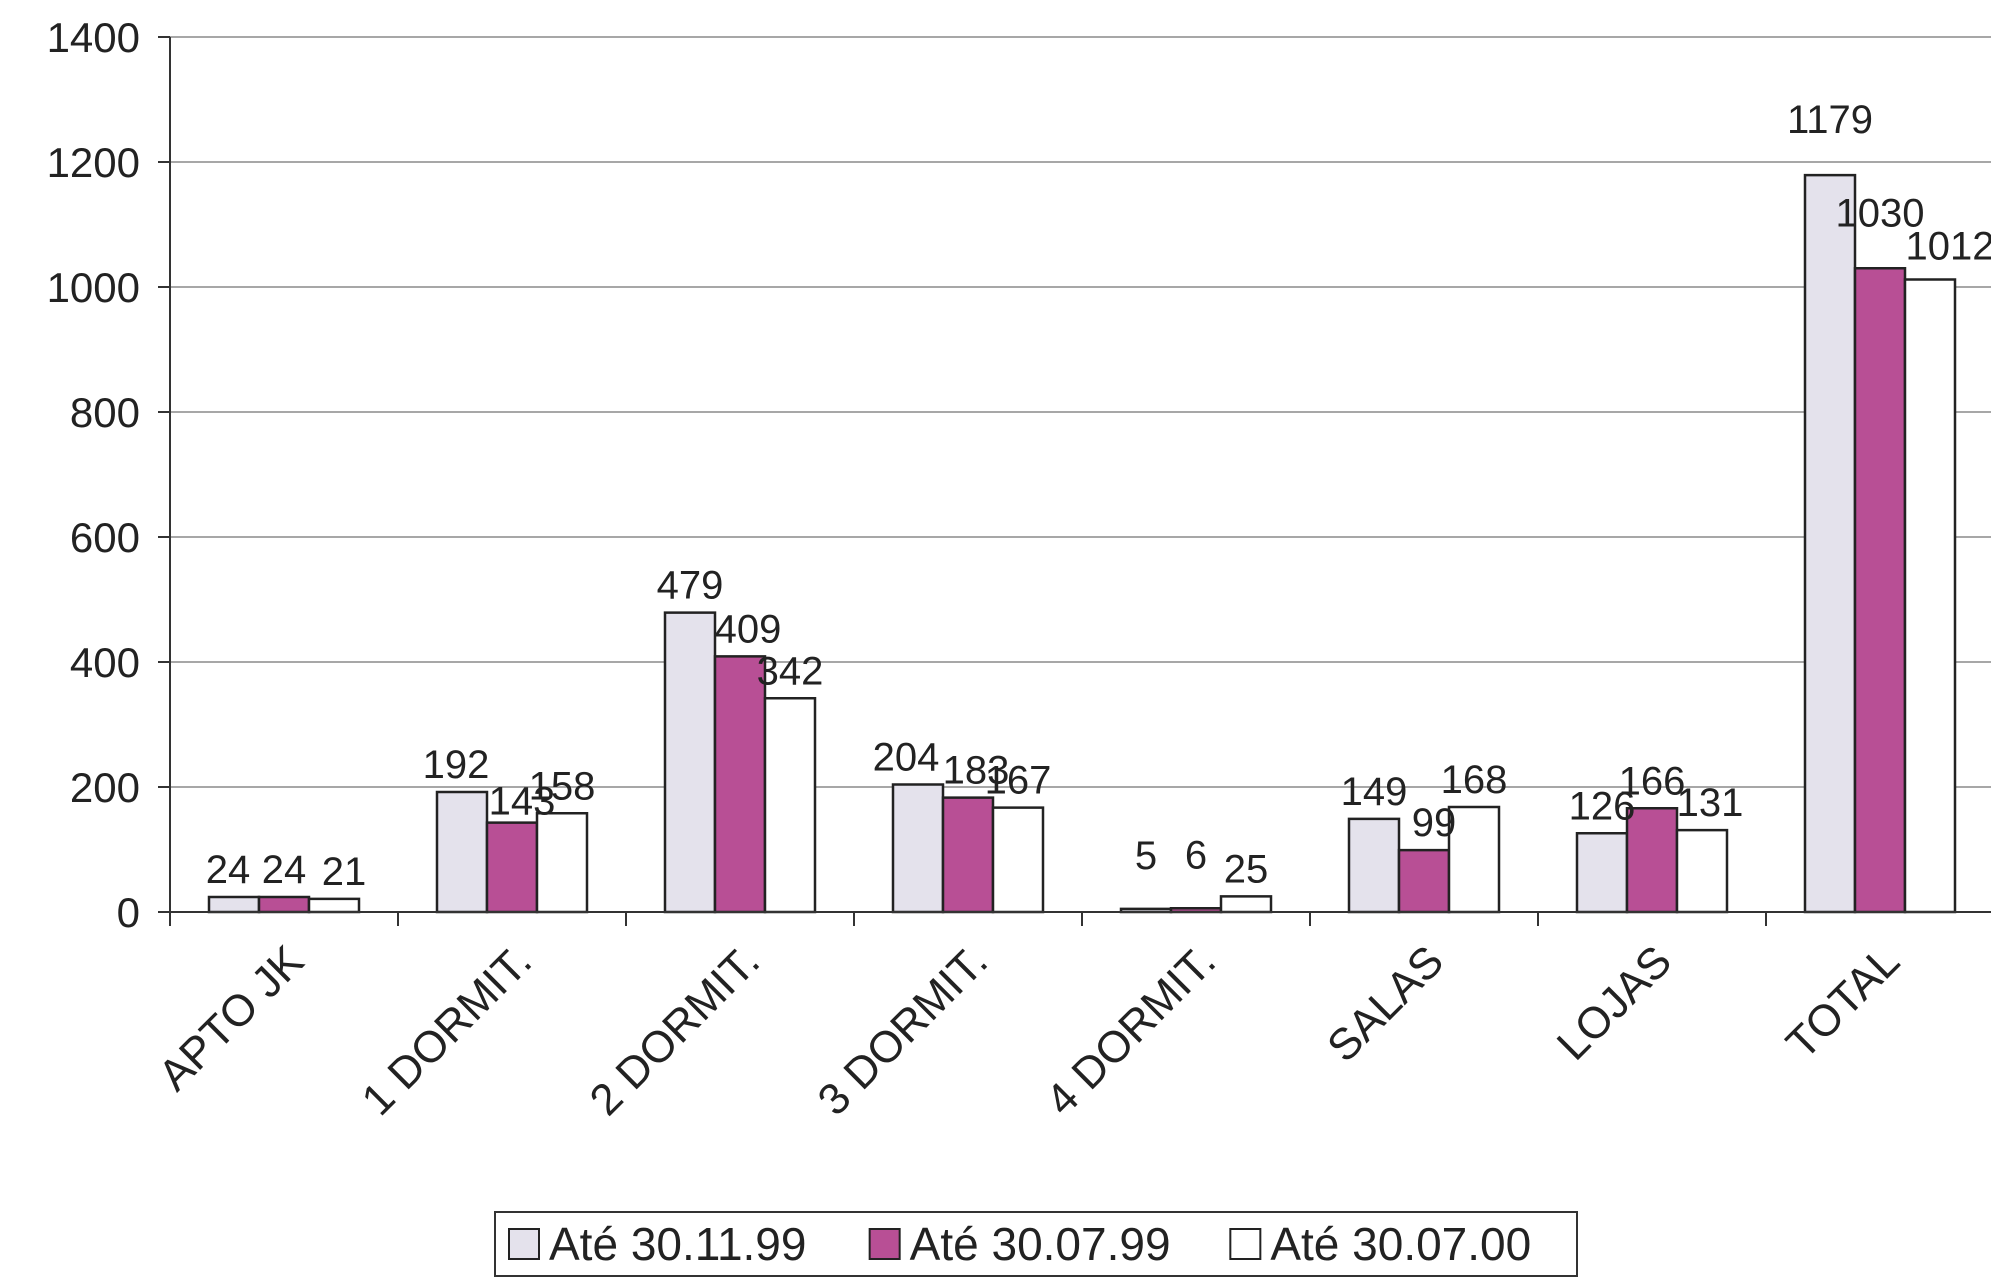 This screenshot has width=1991, height=1278. I want to click on y-tick-label: 600, so click(105, 537).